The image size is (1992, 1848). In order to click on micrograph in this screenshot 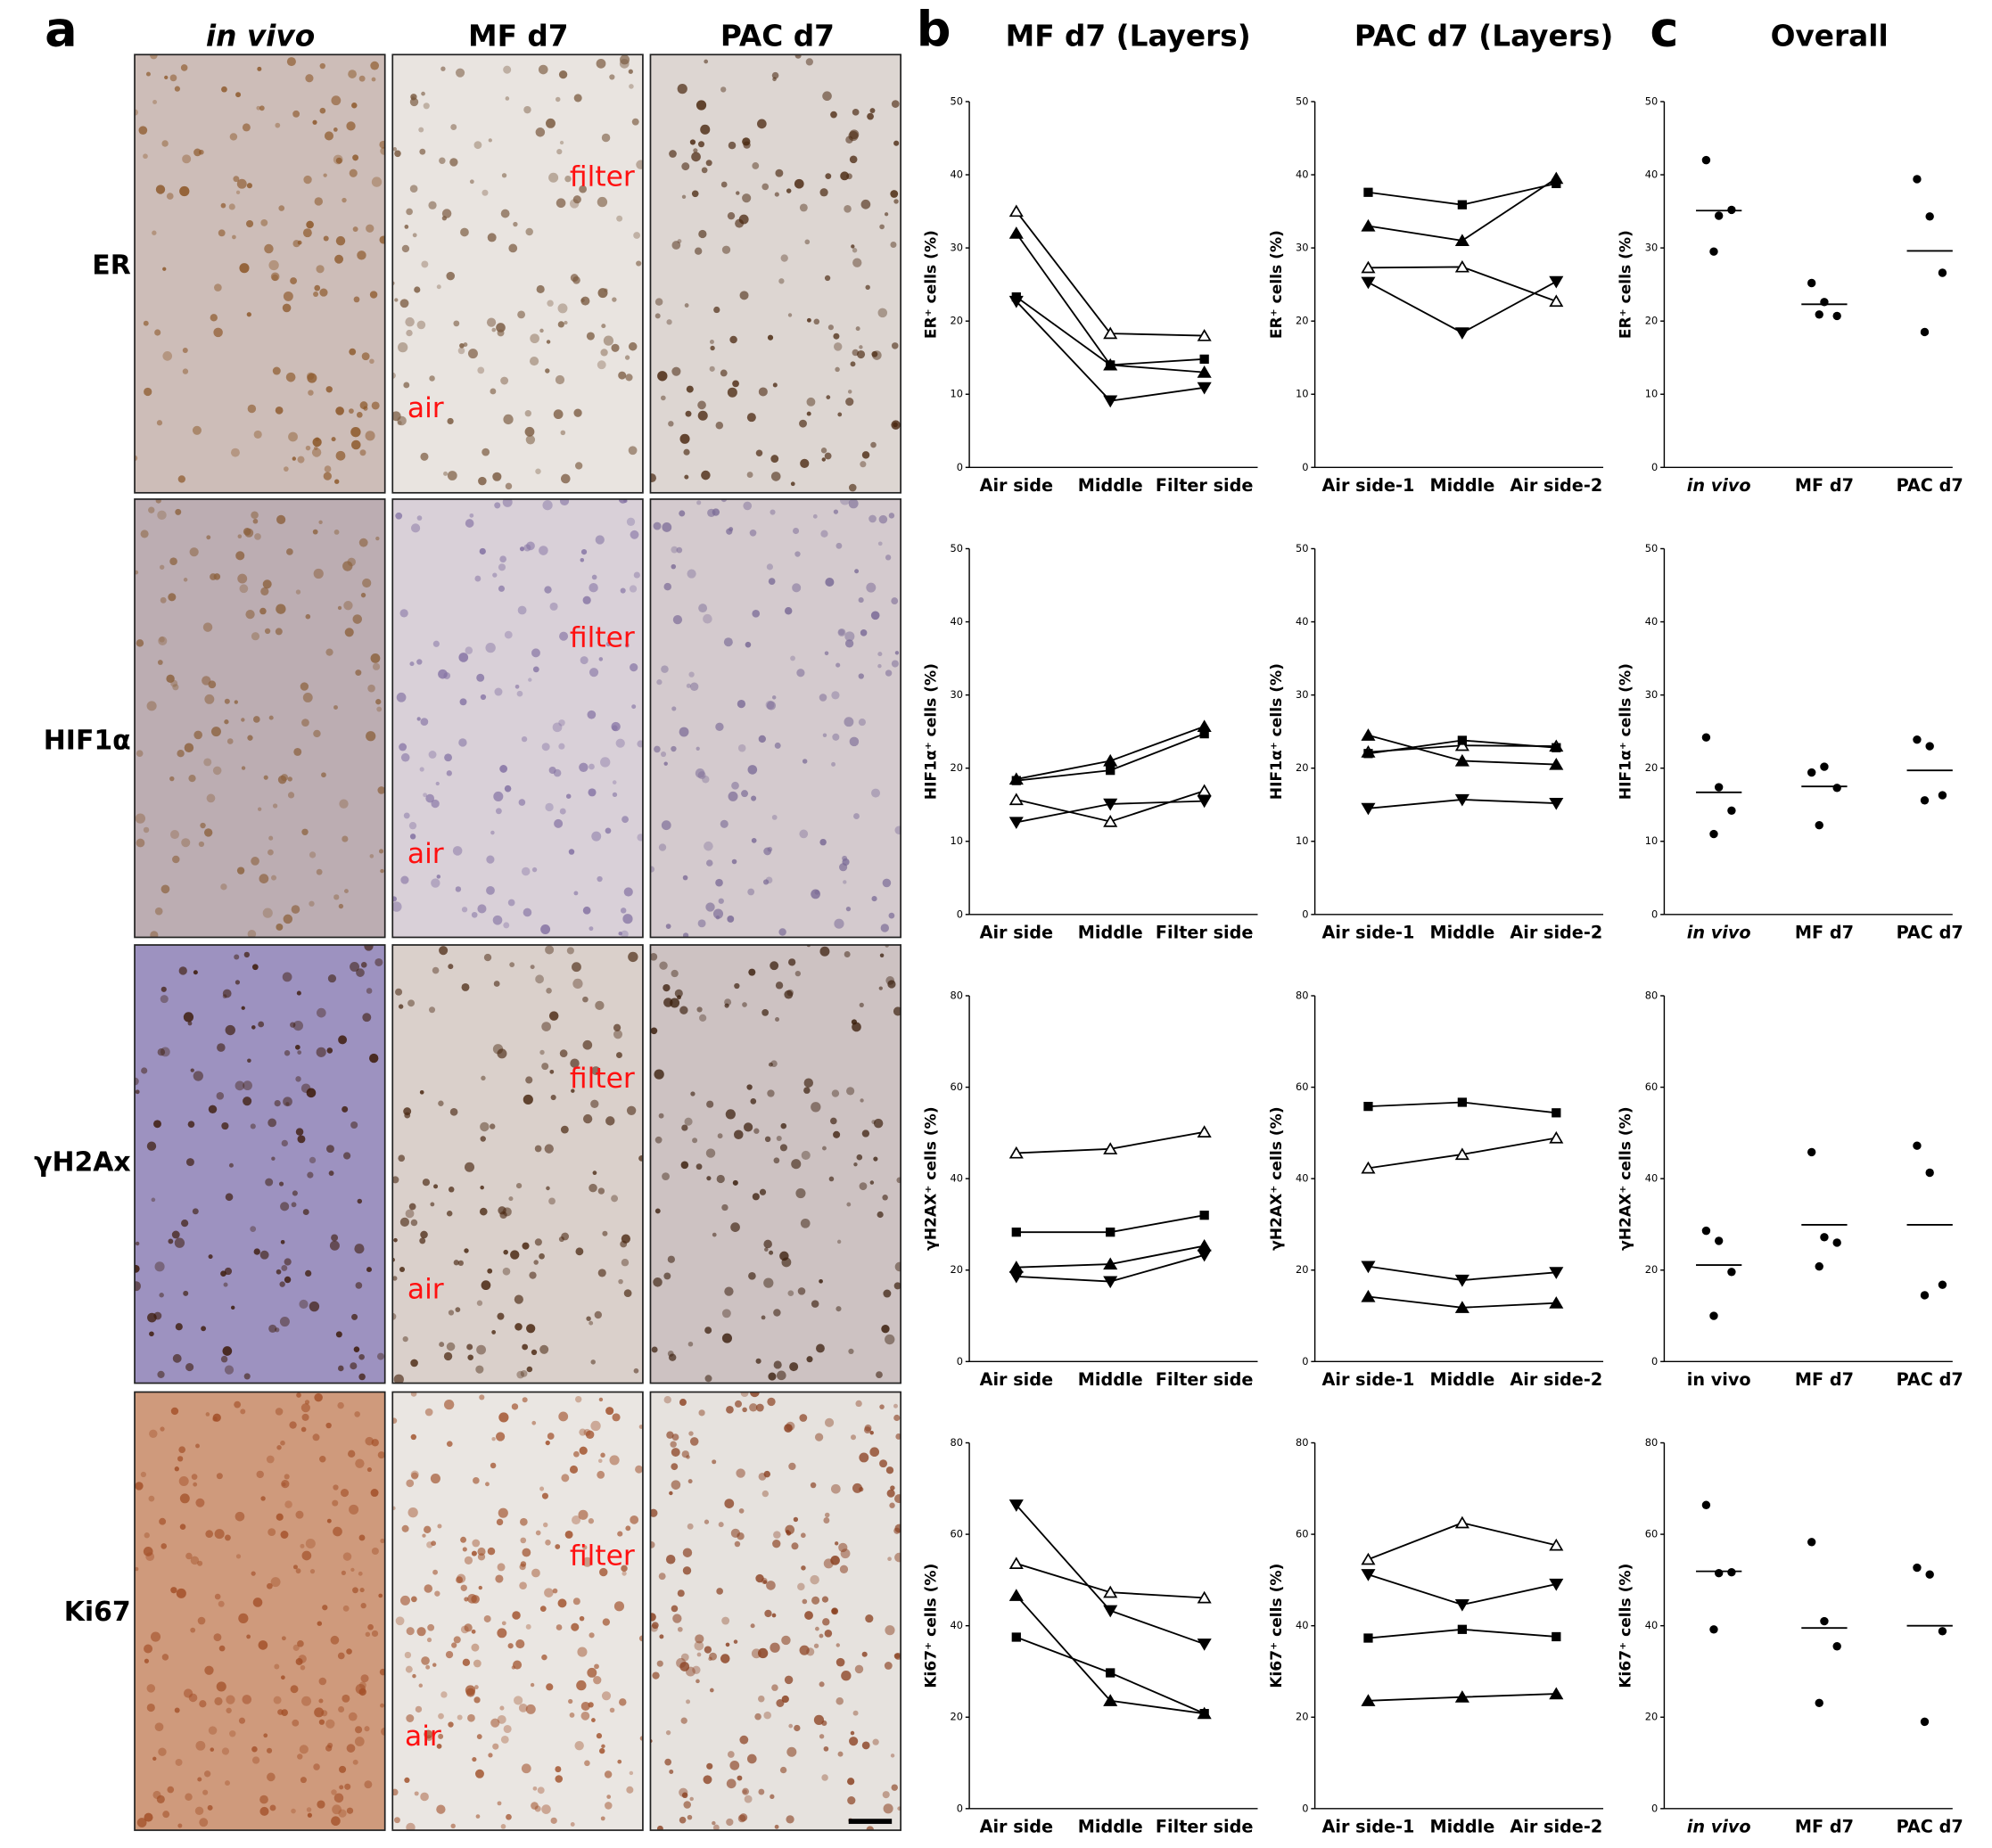, I will do `click(517, 1611)`.